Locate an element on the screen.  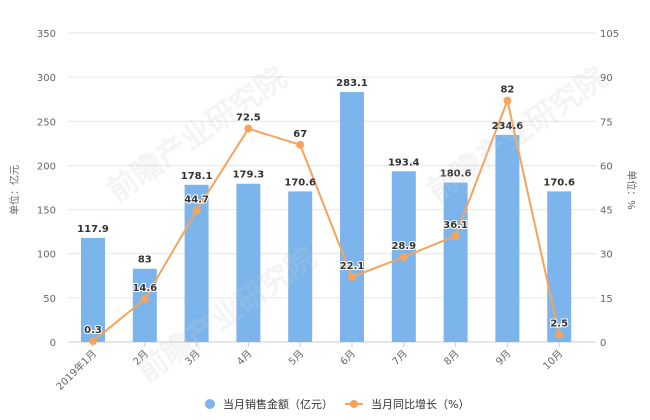
line-value-label: 36.1 is located at coordinates (455, 225).